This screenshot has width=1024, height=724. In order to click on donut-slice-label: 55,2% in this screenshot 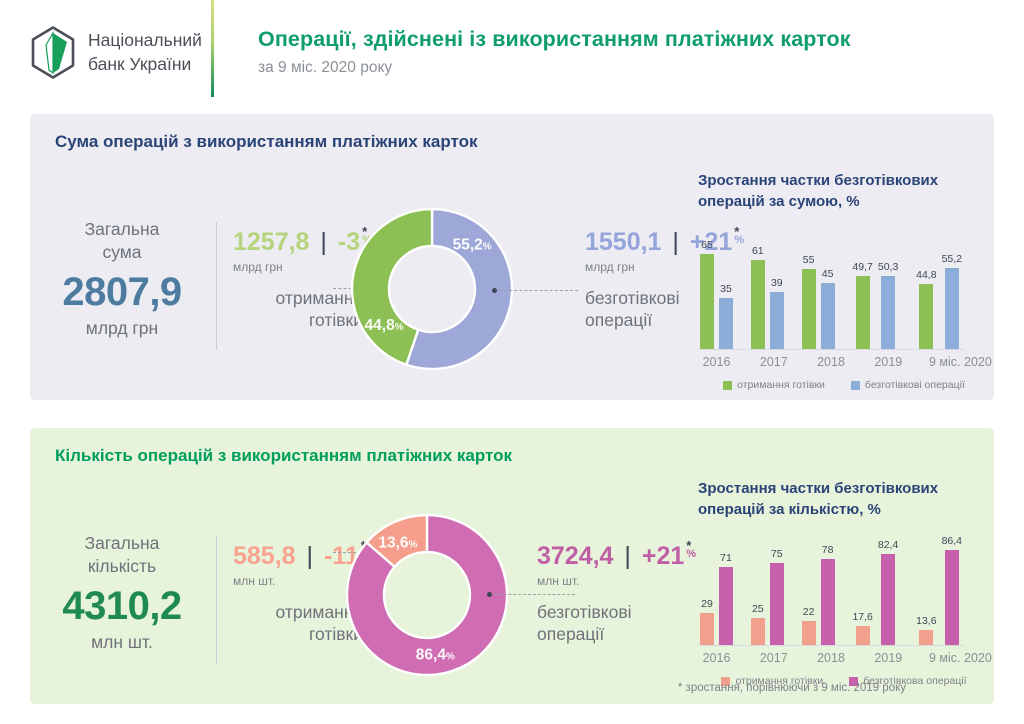, I will do `click(472, 244)`.